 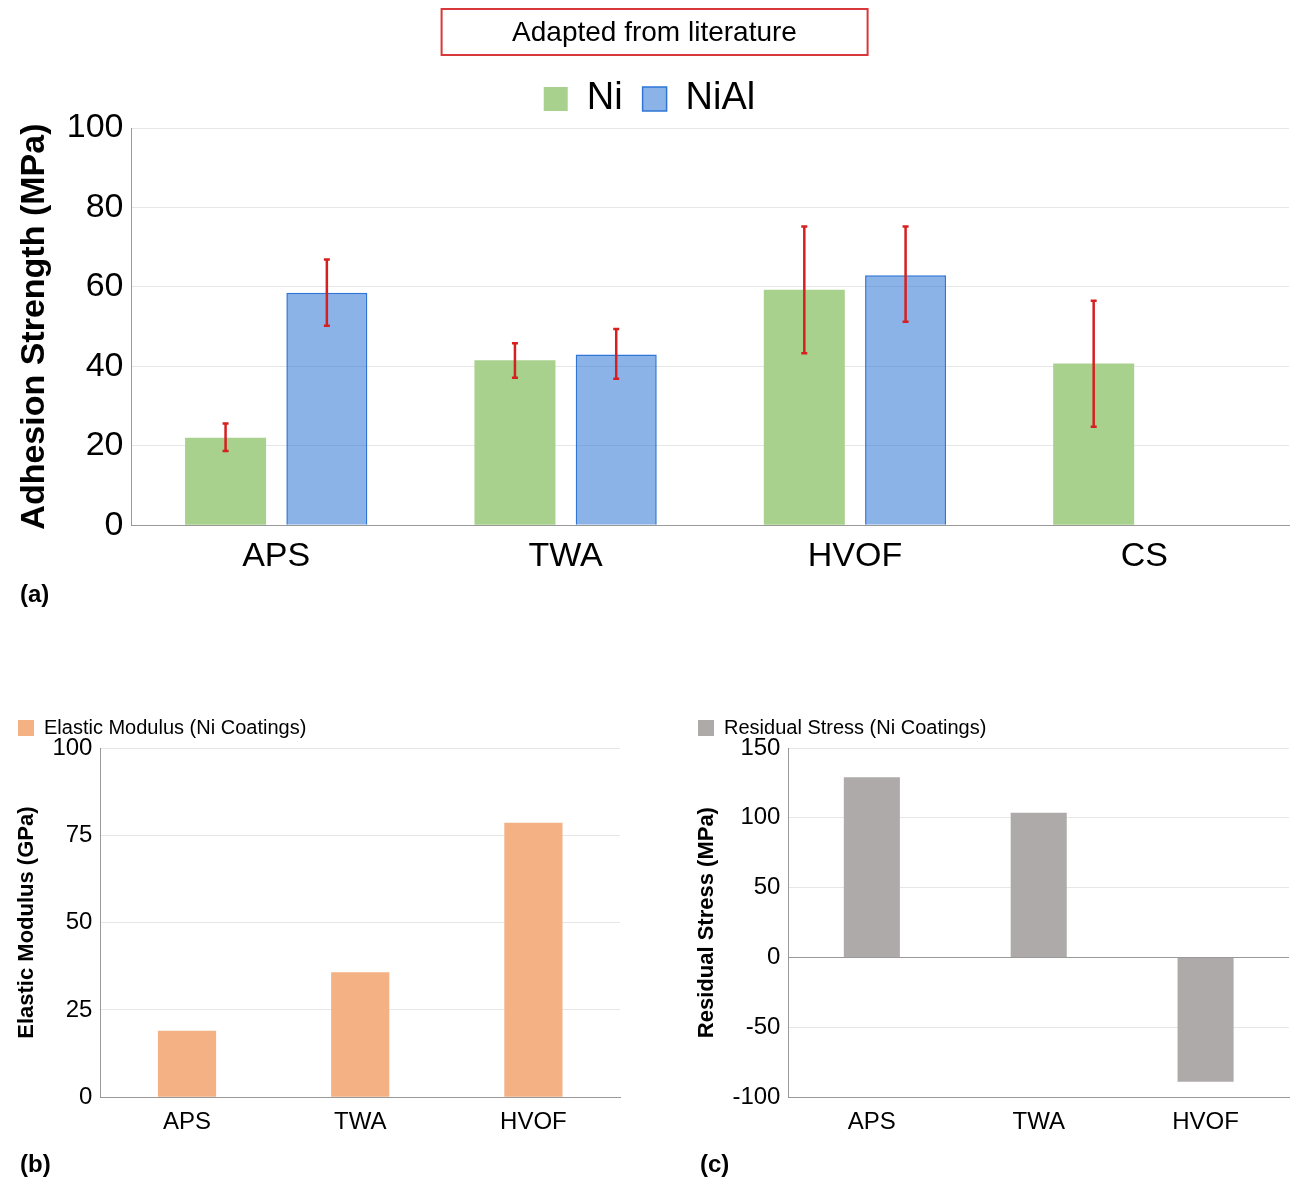 What do you see at coordinates (720, 96) in the screenshot?
I see `legend-label: NiAl` at bounding box center [720, 96].